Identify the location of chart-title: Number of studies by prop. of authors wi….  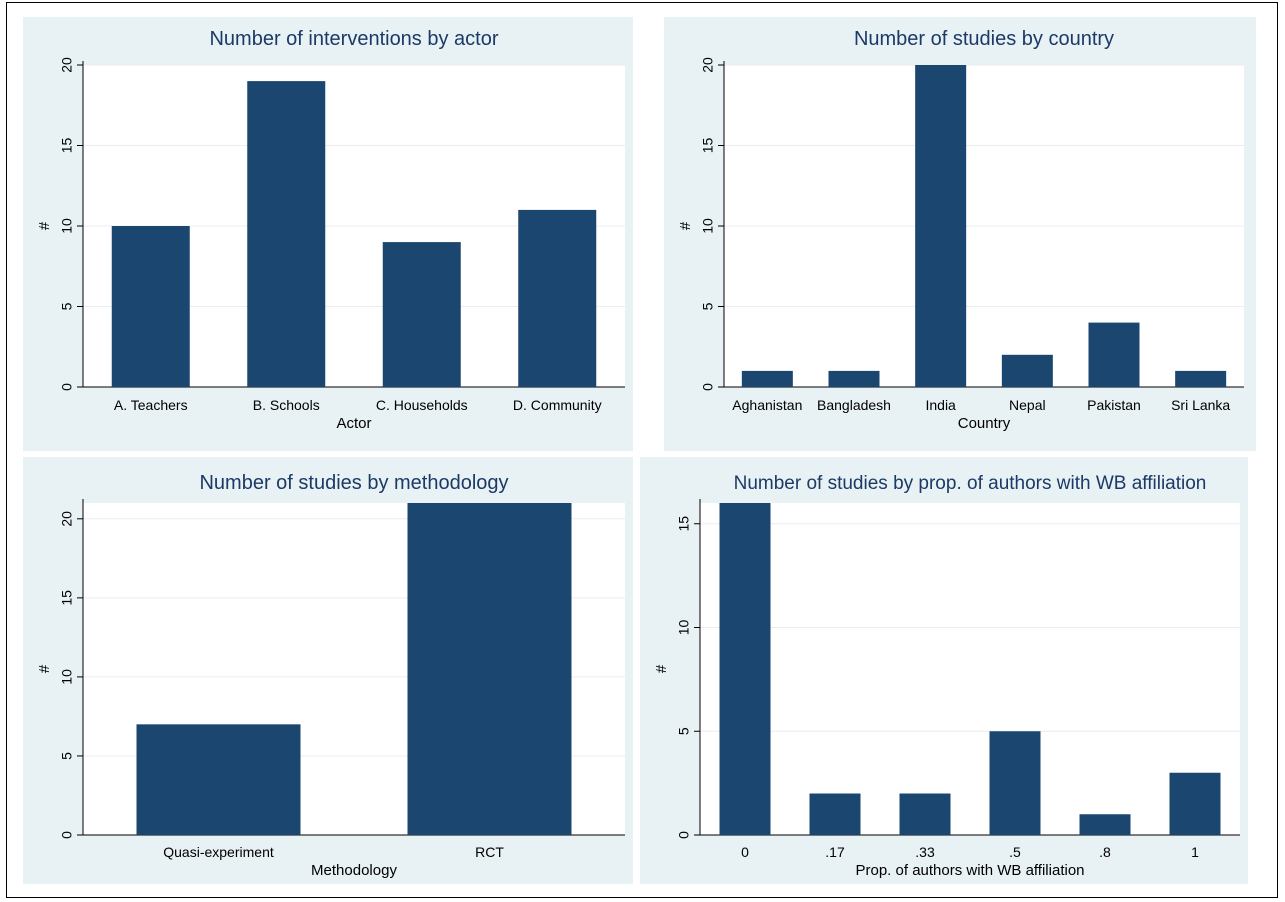
(970, 483).